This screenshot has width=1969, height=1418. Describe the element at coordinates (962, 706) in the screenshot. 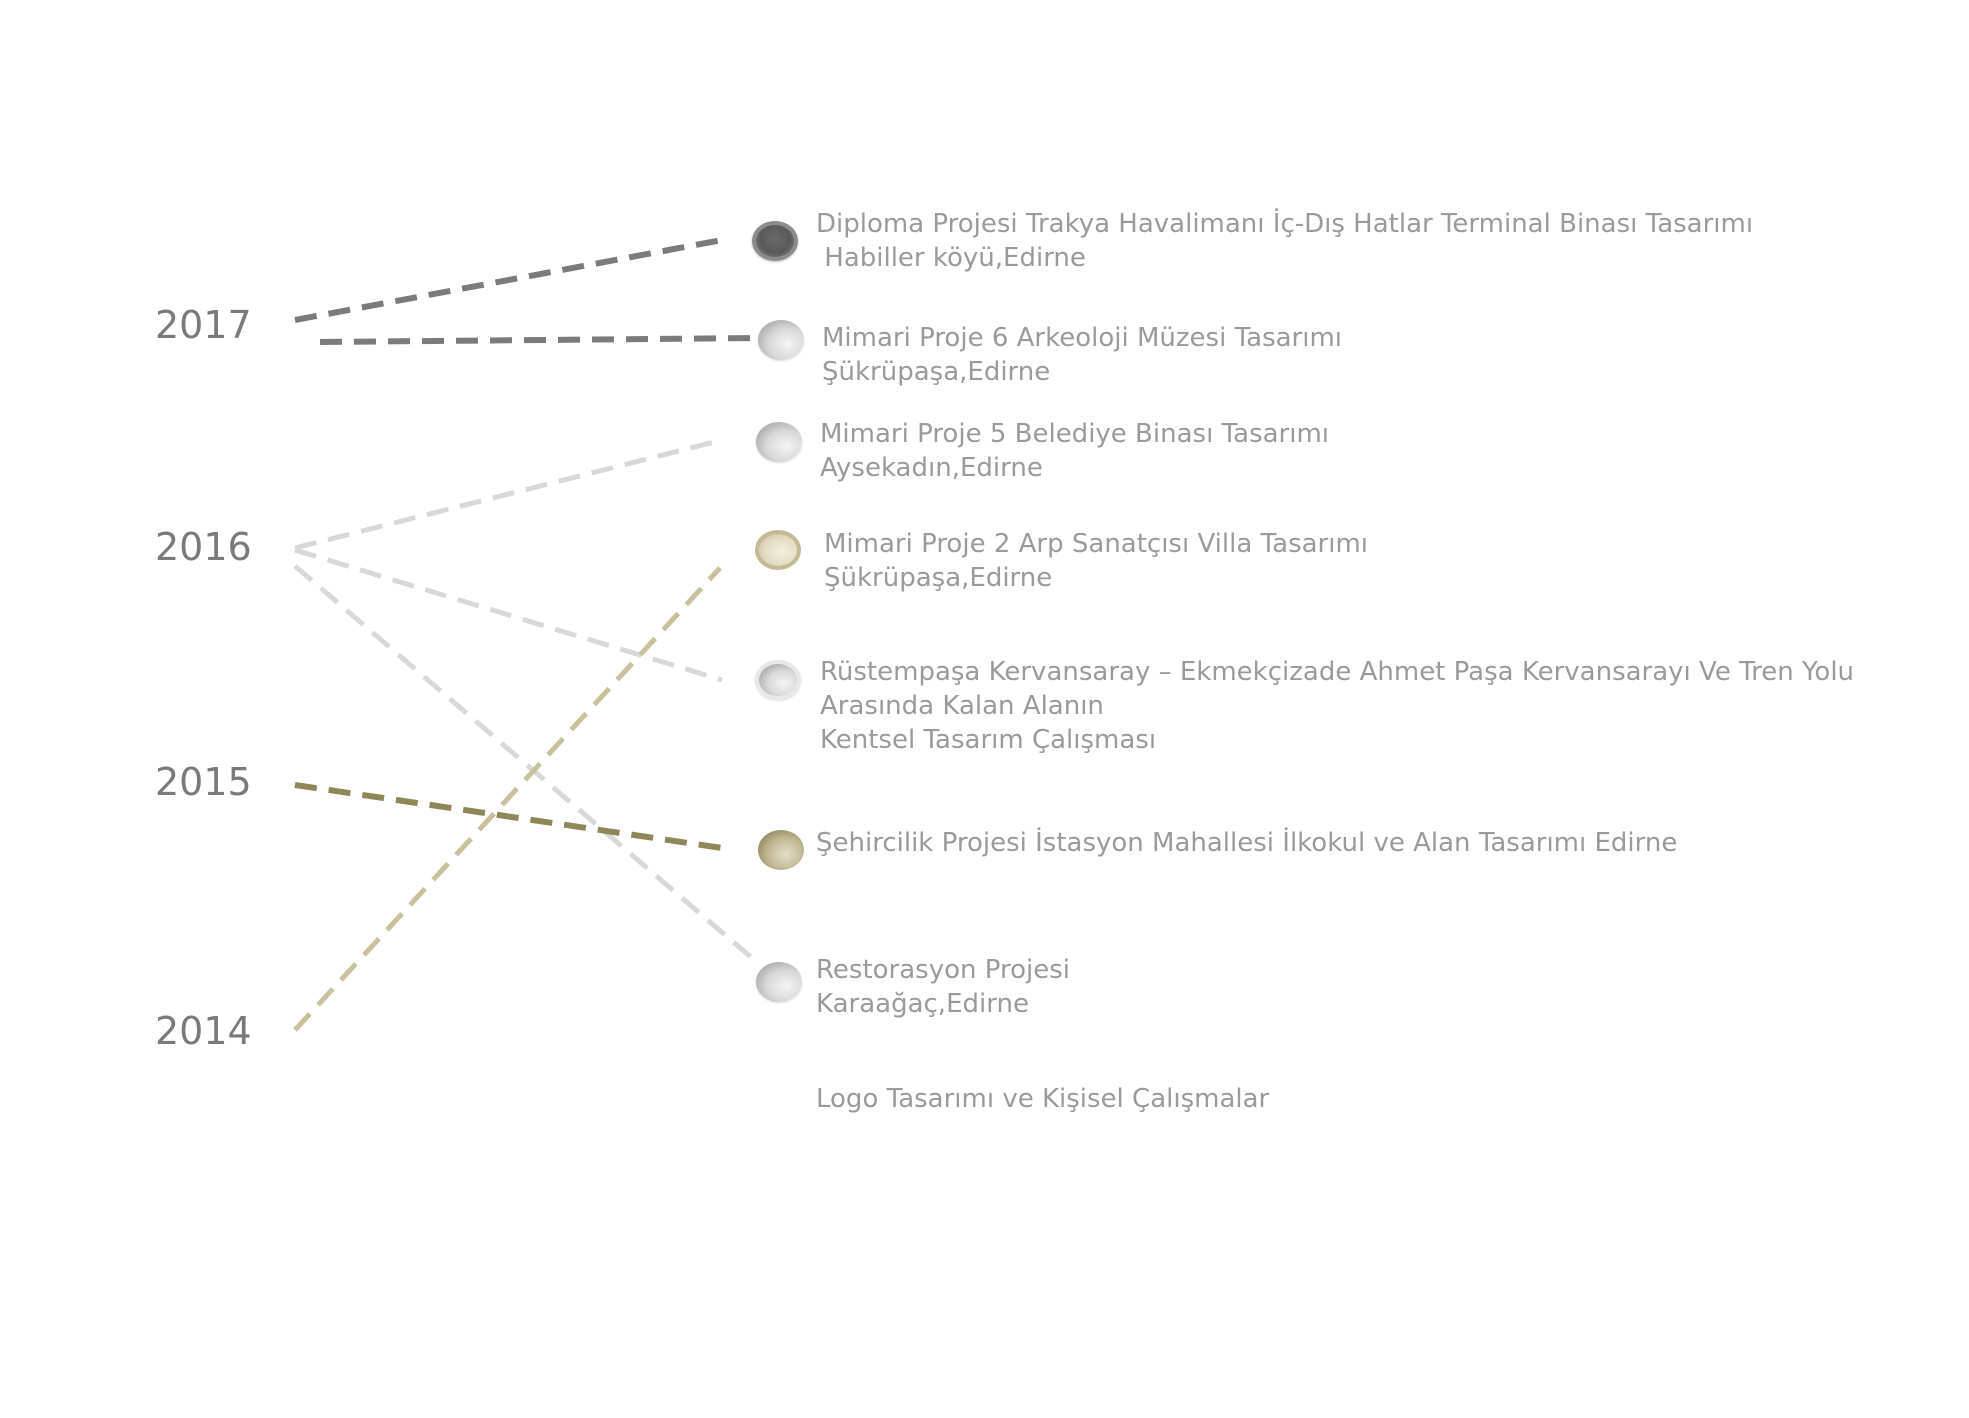

I see `project-subtitle: Arasında Kalan Alanın` at that location.